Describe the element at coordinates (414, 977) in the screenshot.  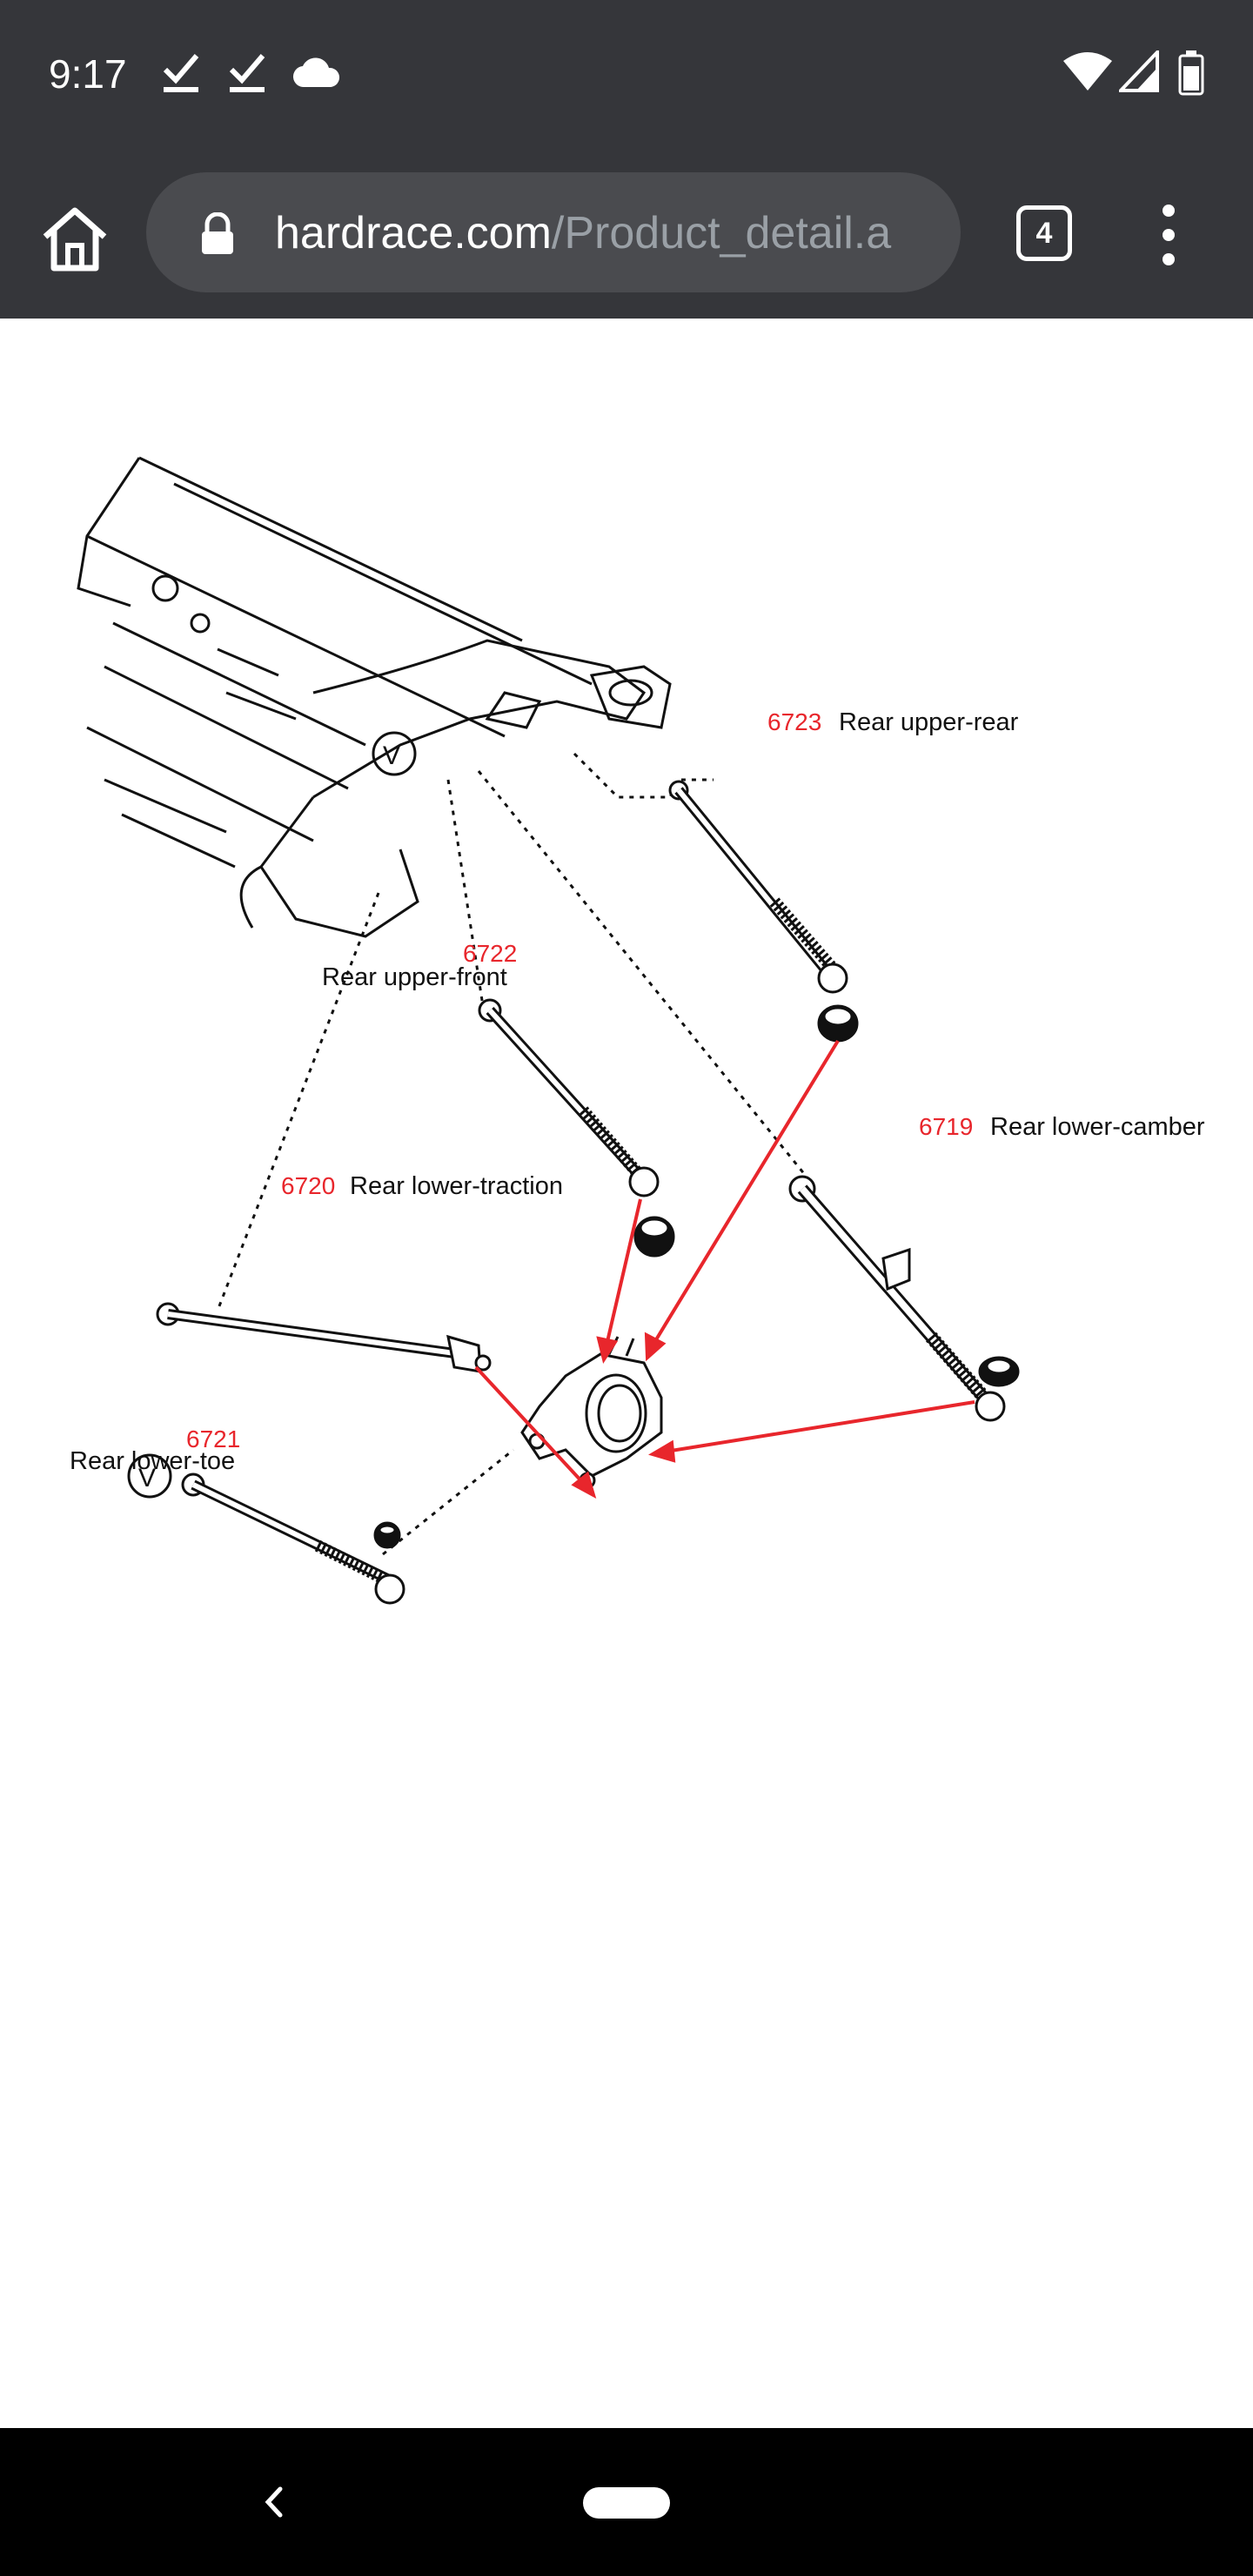
I see `label-6722-name: Rear upper-front` at that location.